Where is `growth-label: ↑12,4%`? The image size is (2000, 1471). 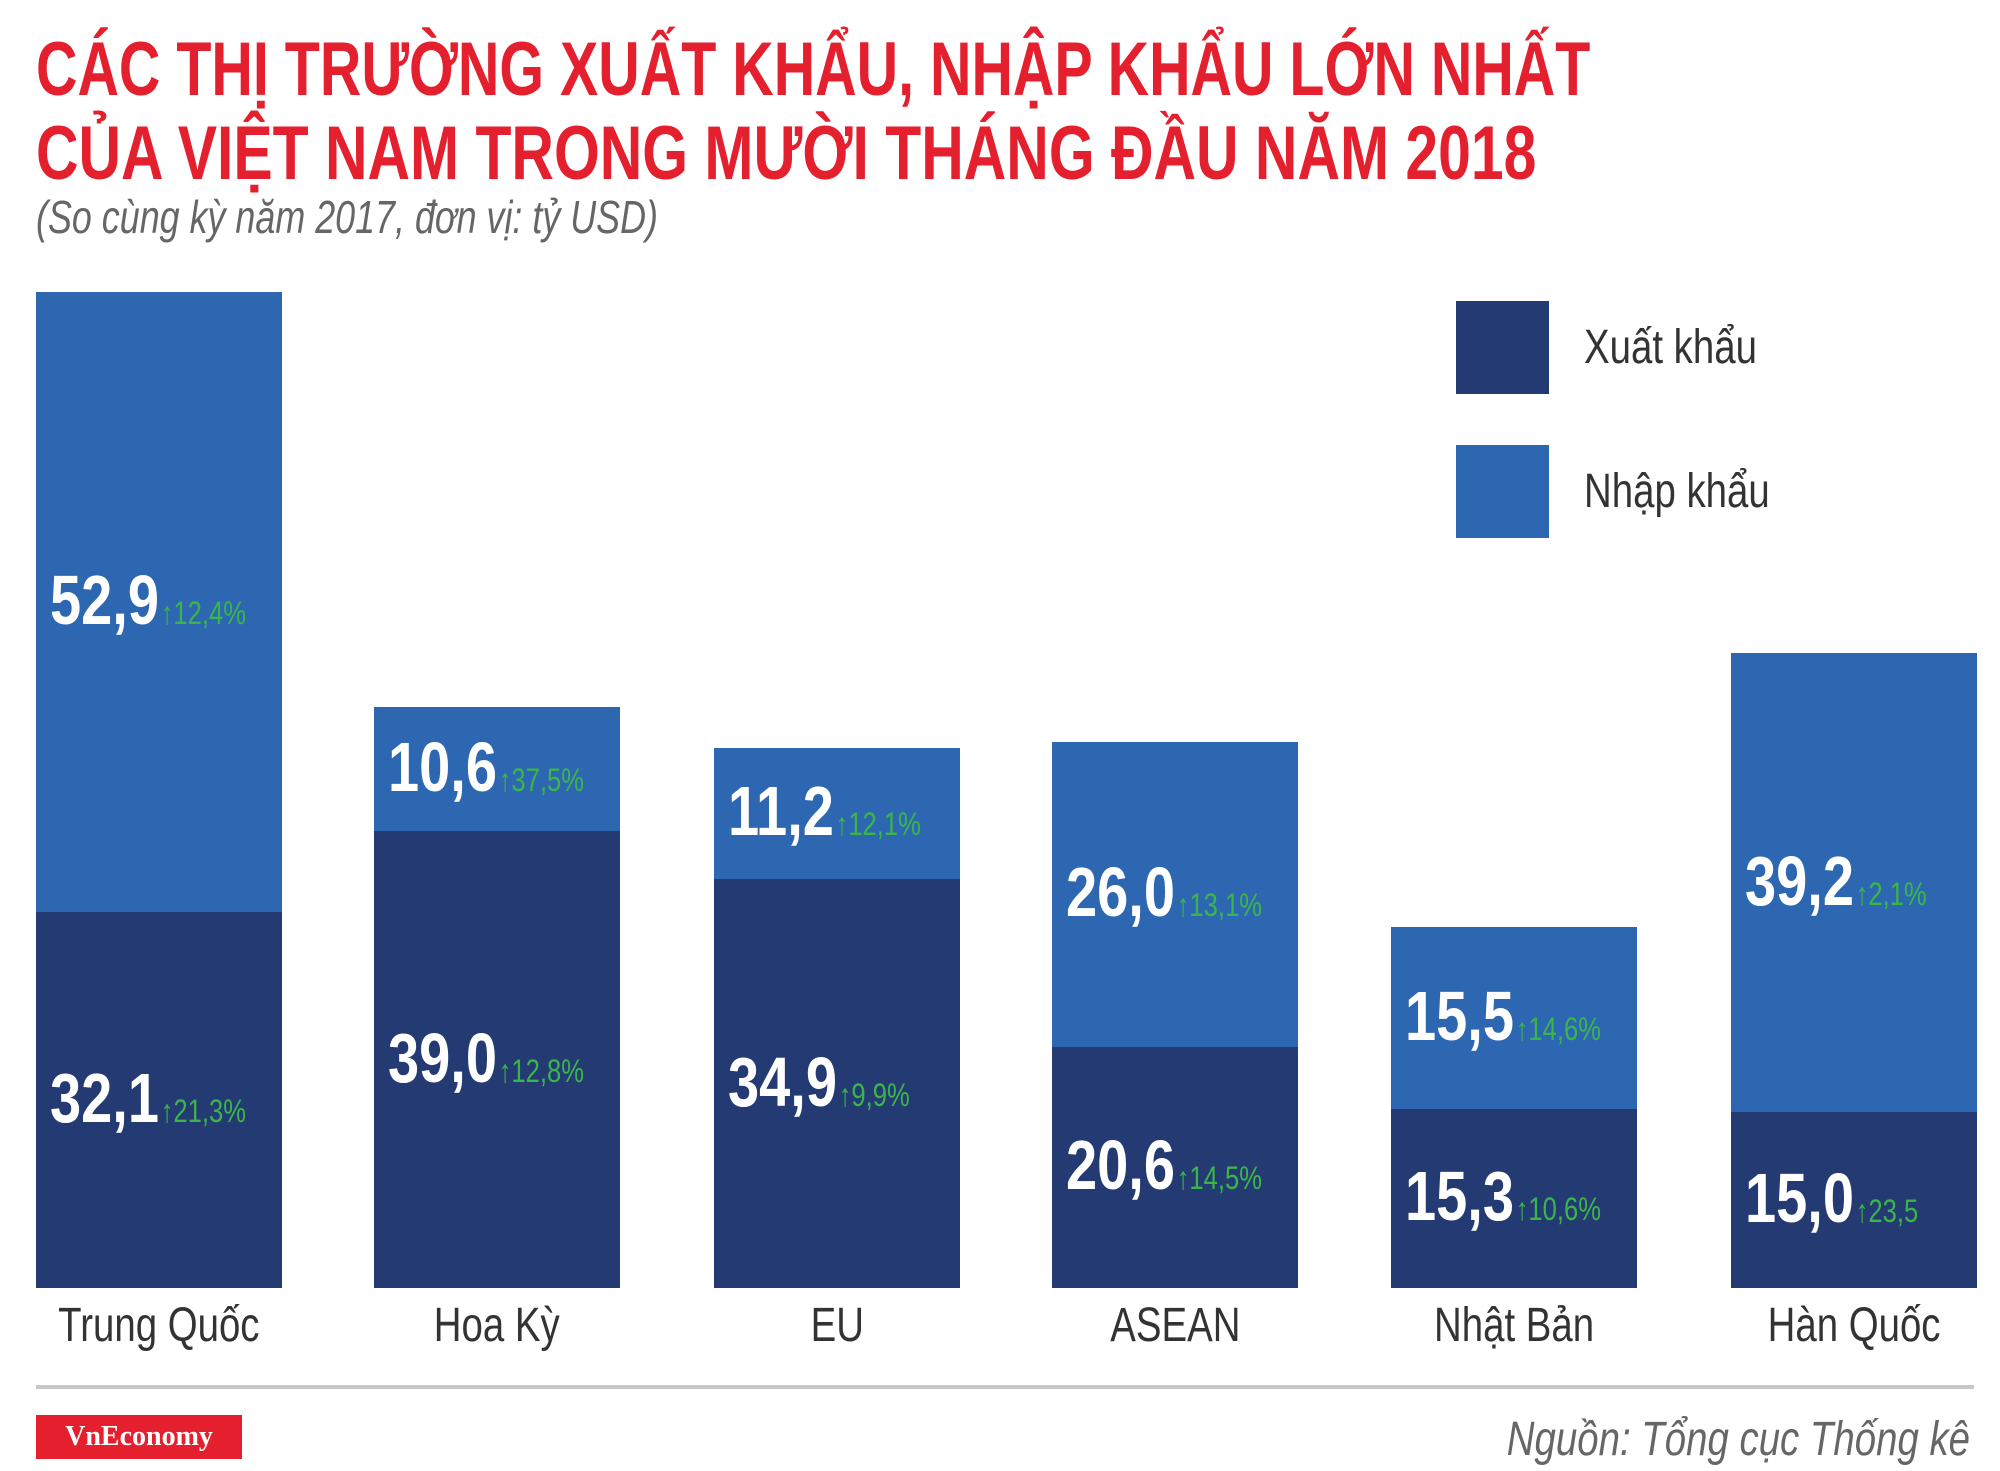 growth-label: ↑12,4% is located at coordinates (203, 612).